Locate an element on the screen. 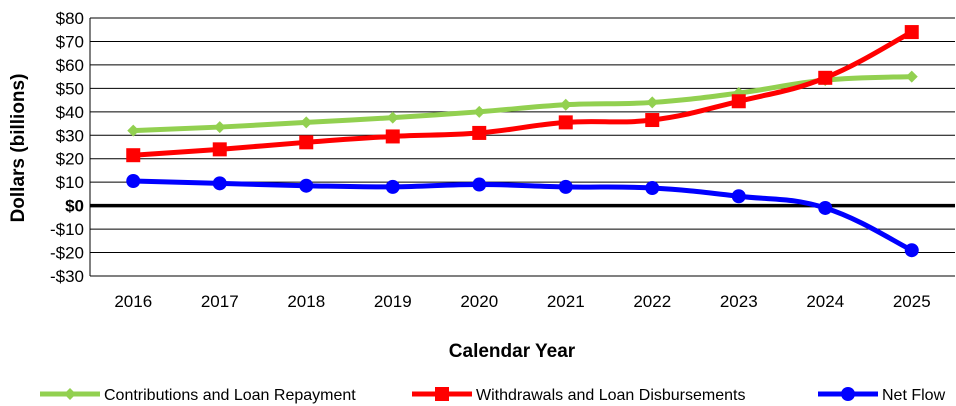 The width and height of the screenshot is (956, 406). y-axis-title: Dollars (billions) is located at coordinates (18, 148).